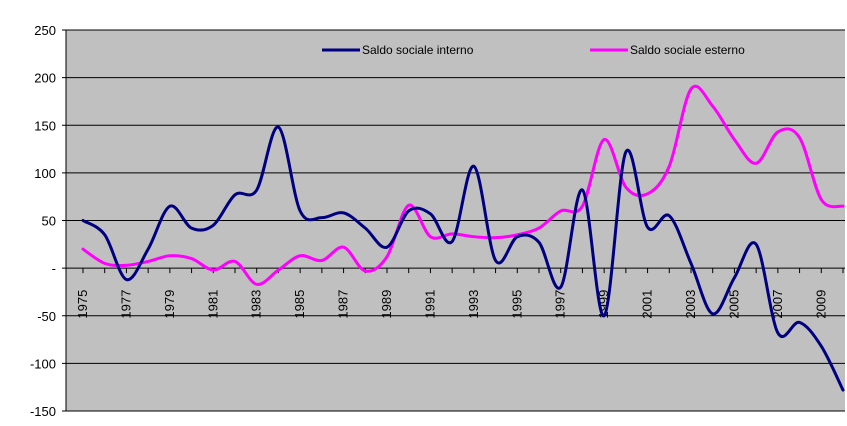 This screenshot has width=847, height=426. Describe the element at coordinates (647, 304) in the screenshot. I see `x-tick-label: 2001` at that location.